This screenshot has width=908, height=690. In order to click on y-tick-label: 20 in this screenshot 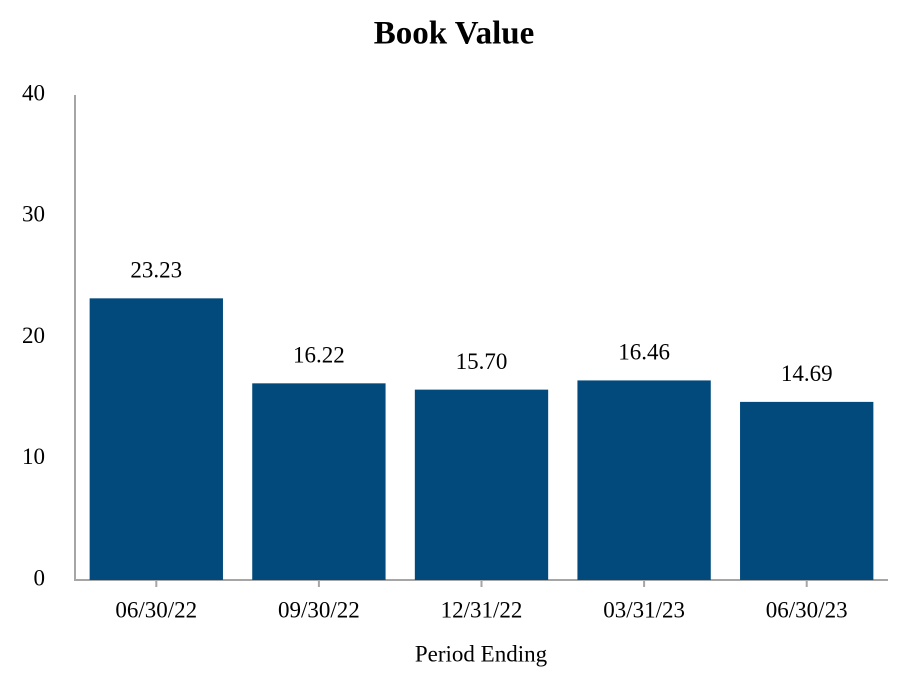, I will do `click(33, 335)`.